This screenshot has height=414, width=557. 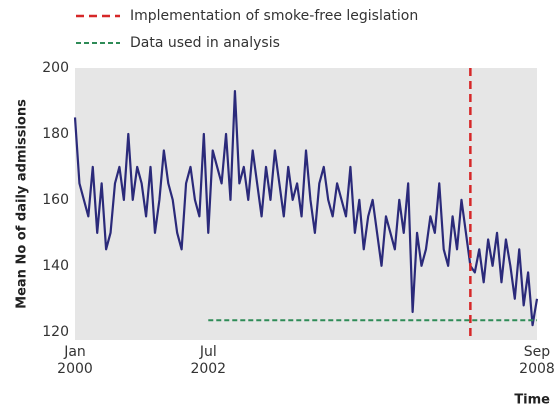 I want to click on y-tick-label: 140, so click(x=55, y=266).